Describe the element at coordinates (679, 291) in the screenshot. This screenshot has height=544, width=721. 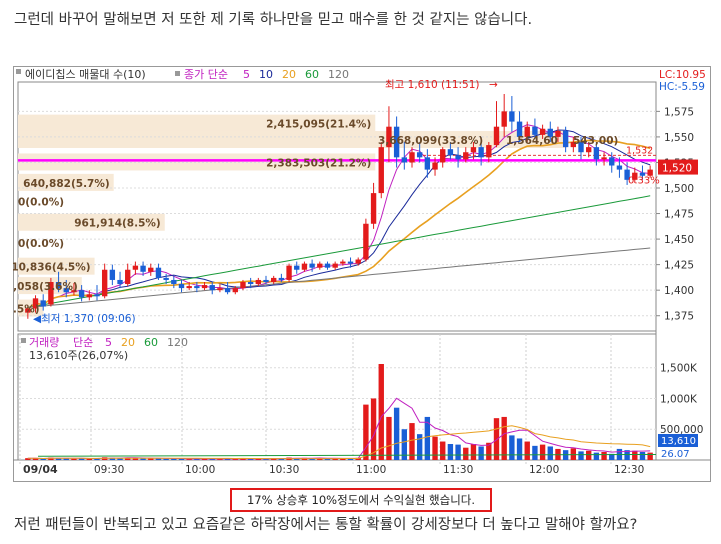
I see `price-tick-label: 1,400` at that location.